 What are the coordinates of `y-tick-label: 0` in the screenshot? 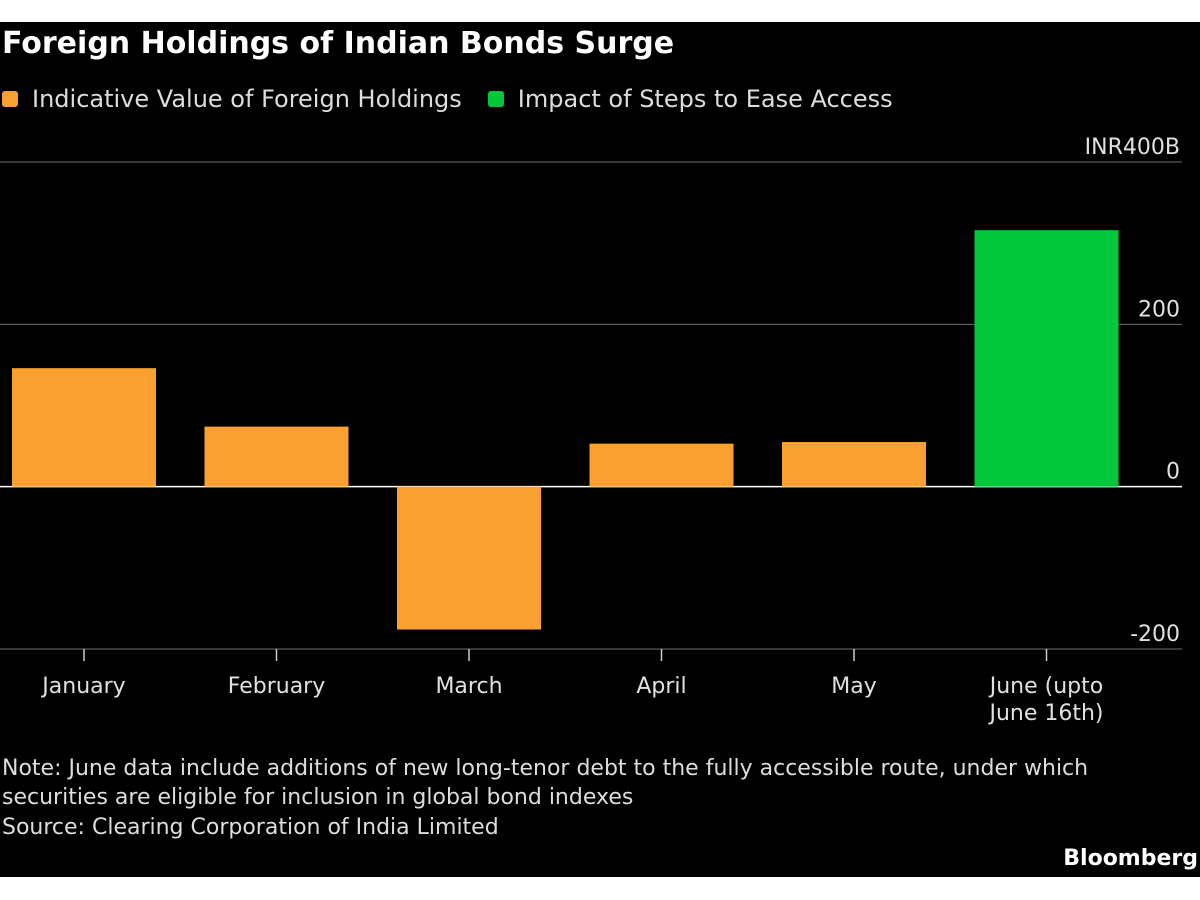 It's located at (1173, 472).